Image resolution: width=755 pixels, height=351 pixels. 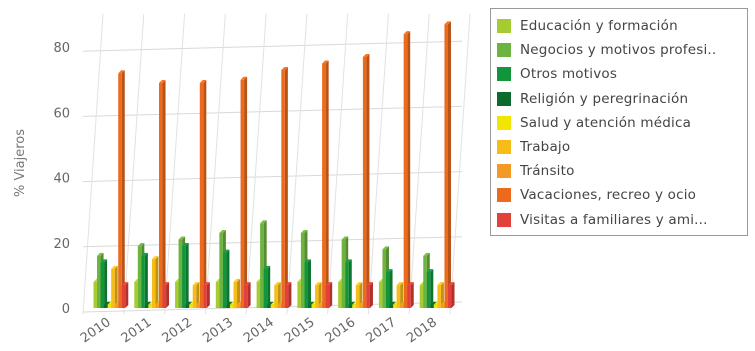 I want to click on legend-item: Negocios y motivos profesi.., so click(x=619, y=50).